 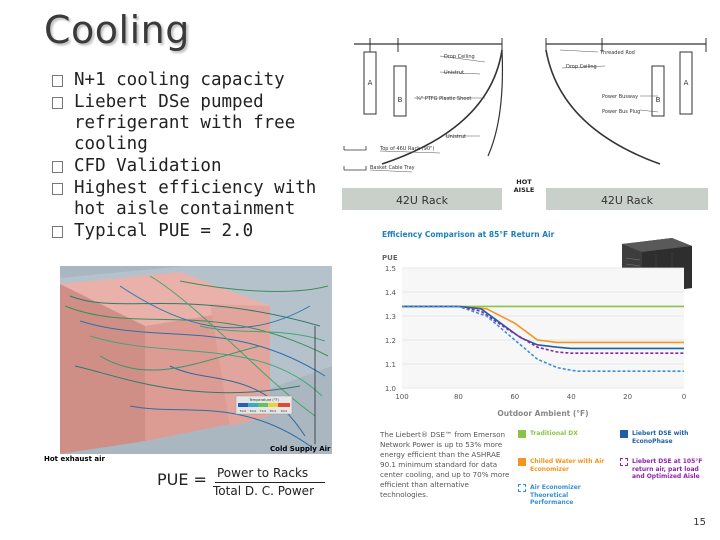 What do you see at coordinates (660, 437) in the screenshot?
I see `legend-label: Liebert DSE with EconoPhase` at bounding box center [660, 437].